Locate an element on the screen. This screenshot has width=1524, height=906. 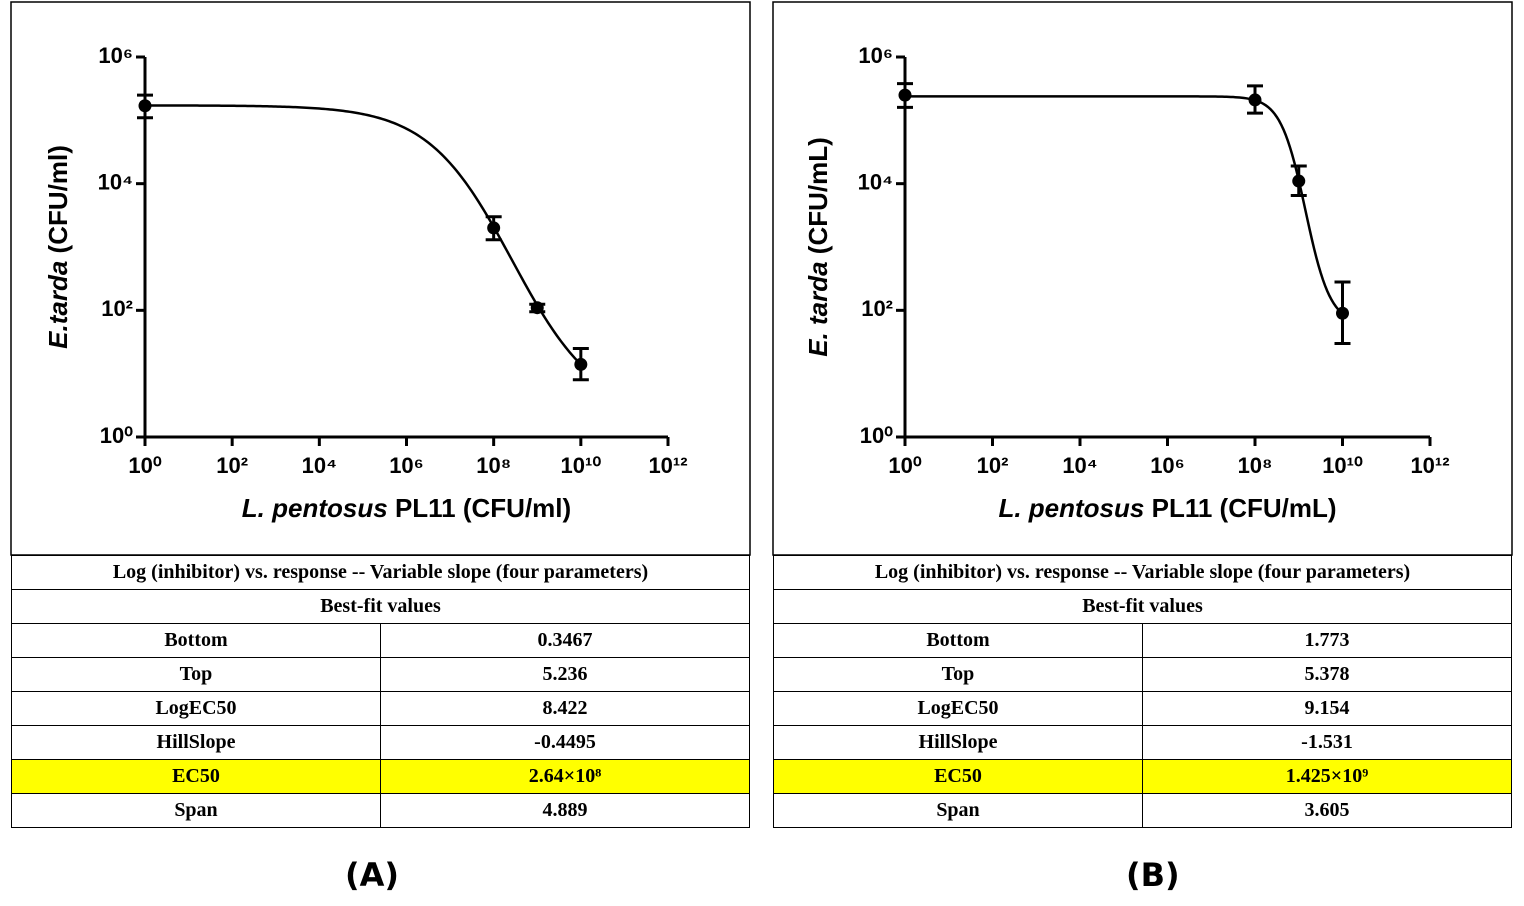
table-row: LogEC50 8.422 is located at coordinates (380, 708).